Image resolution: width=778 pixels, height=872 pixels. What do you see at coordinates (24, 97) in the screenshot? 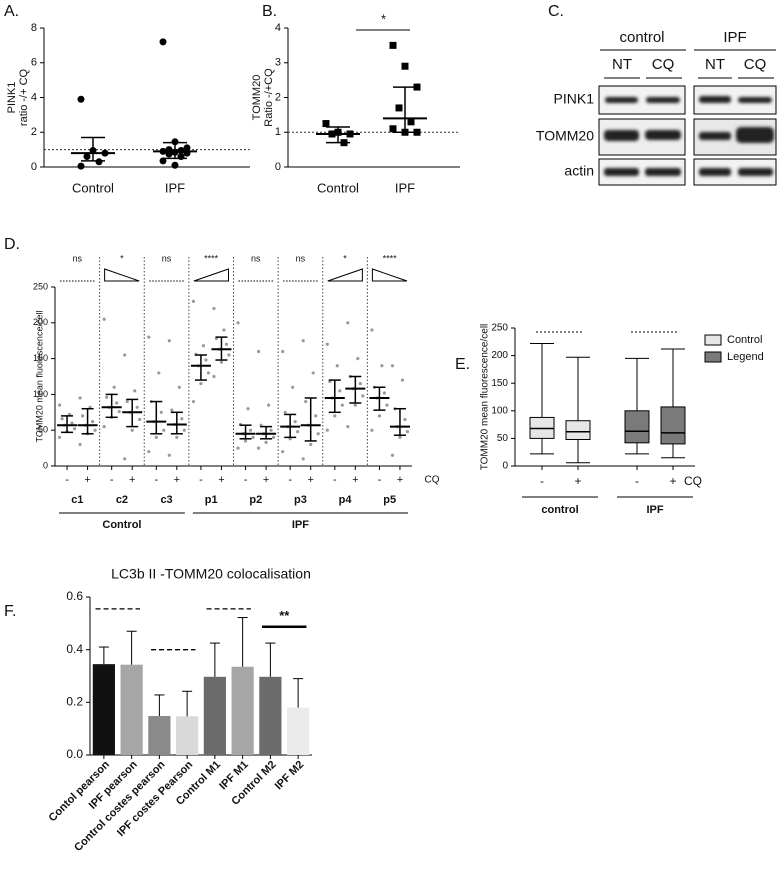
I see `y-axis-label: ratio -/+ CQ` at bounding box center [24, 97].